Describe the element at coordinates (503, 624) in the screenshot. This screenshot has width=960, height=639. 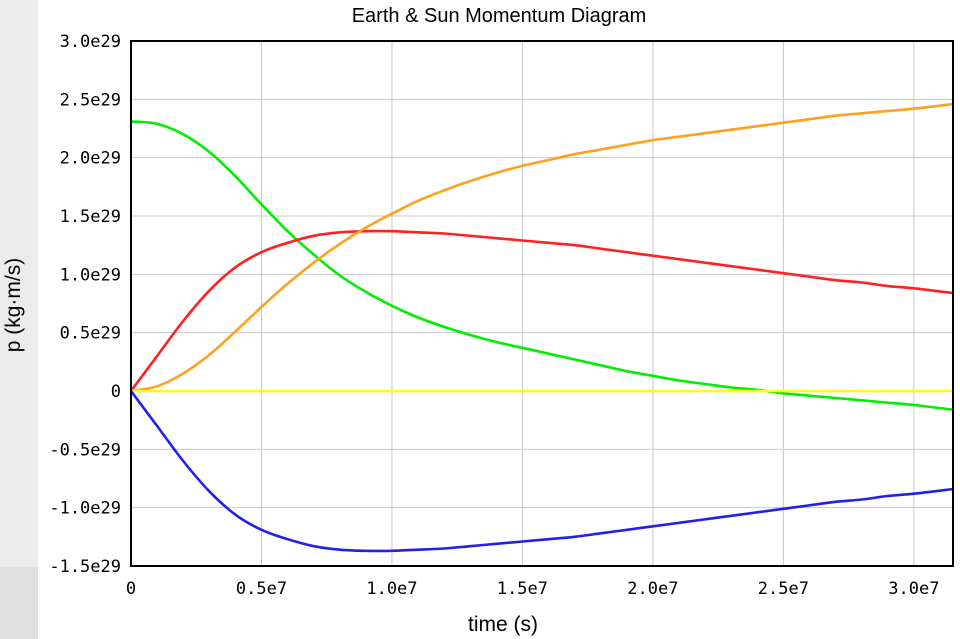
I see `x-axis-label: time (s)` at that location.